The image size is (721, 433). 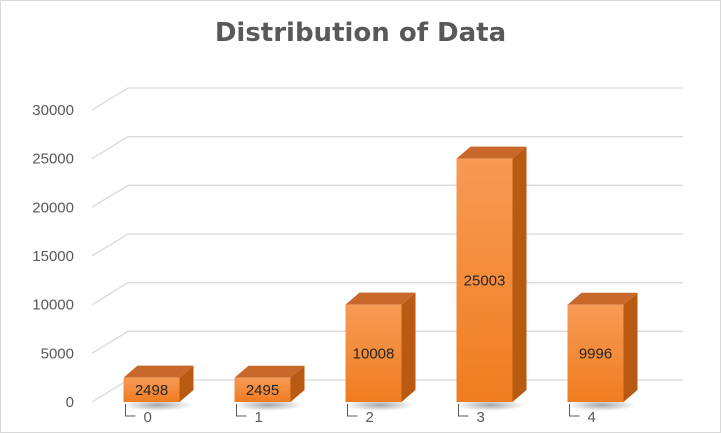 I want to click on bar: 2495, so click(x=269, y=388).